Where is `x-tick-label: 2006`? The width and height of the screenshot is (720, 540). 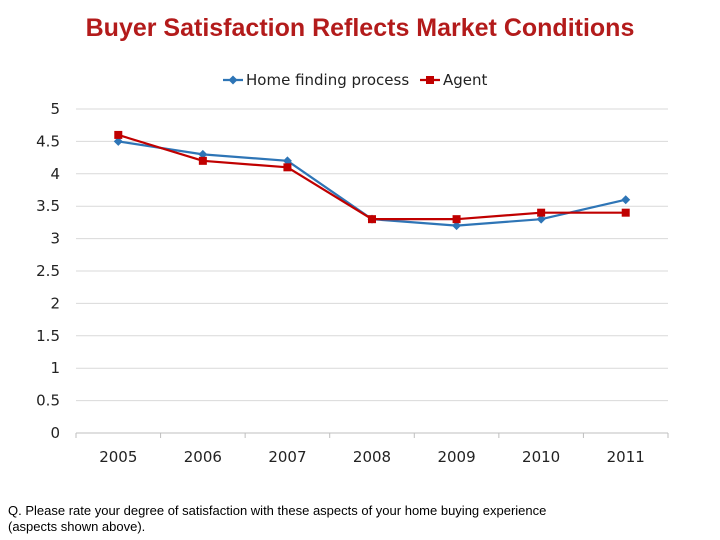
x-tick-label: 2006 is located at coordinates (203, 457).